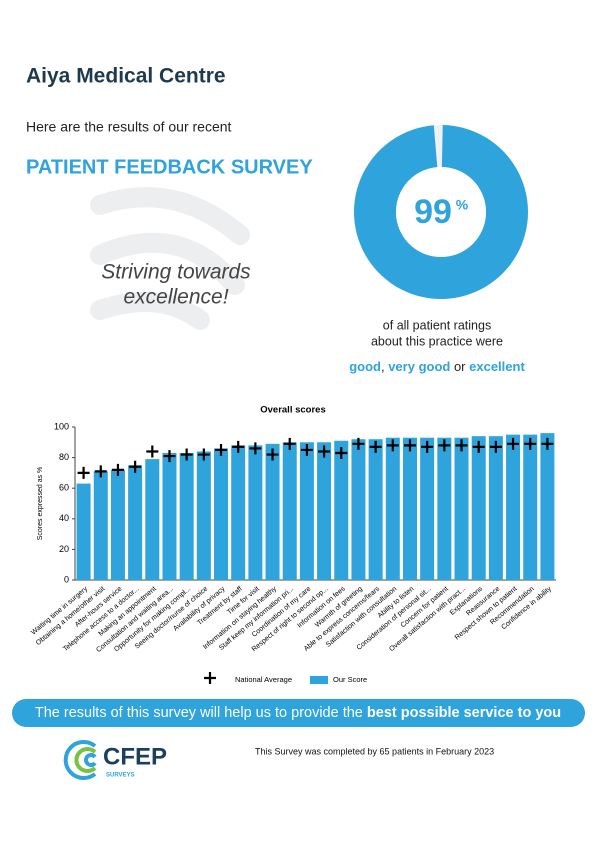  I want to click on legend-label: National Average, so click(263, 679).